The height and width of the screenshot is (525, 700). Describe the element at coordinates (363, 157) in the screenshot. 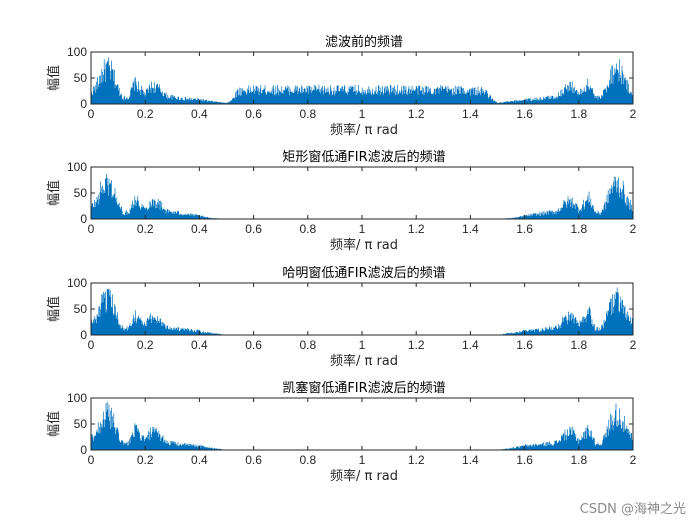

I see `chart-title: 矩形窗低通FIR滤波后的频谱` at that location.